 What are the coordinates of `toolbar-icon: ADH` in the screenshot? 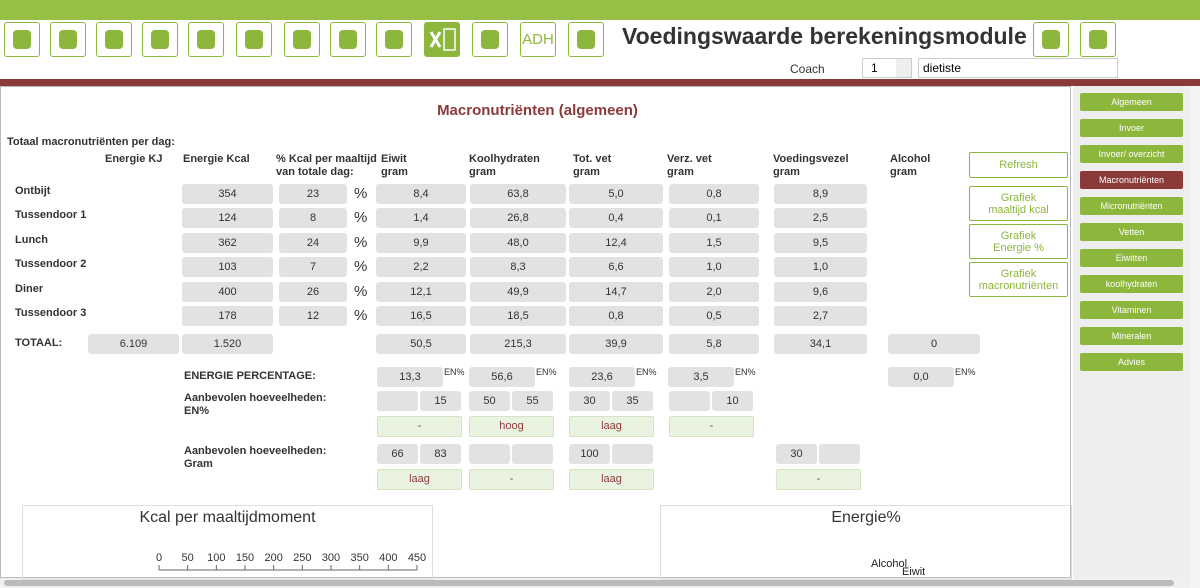 It's located at (538, 39).